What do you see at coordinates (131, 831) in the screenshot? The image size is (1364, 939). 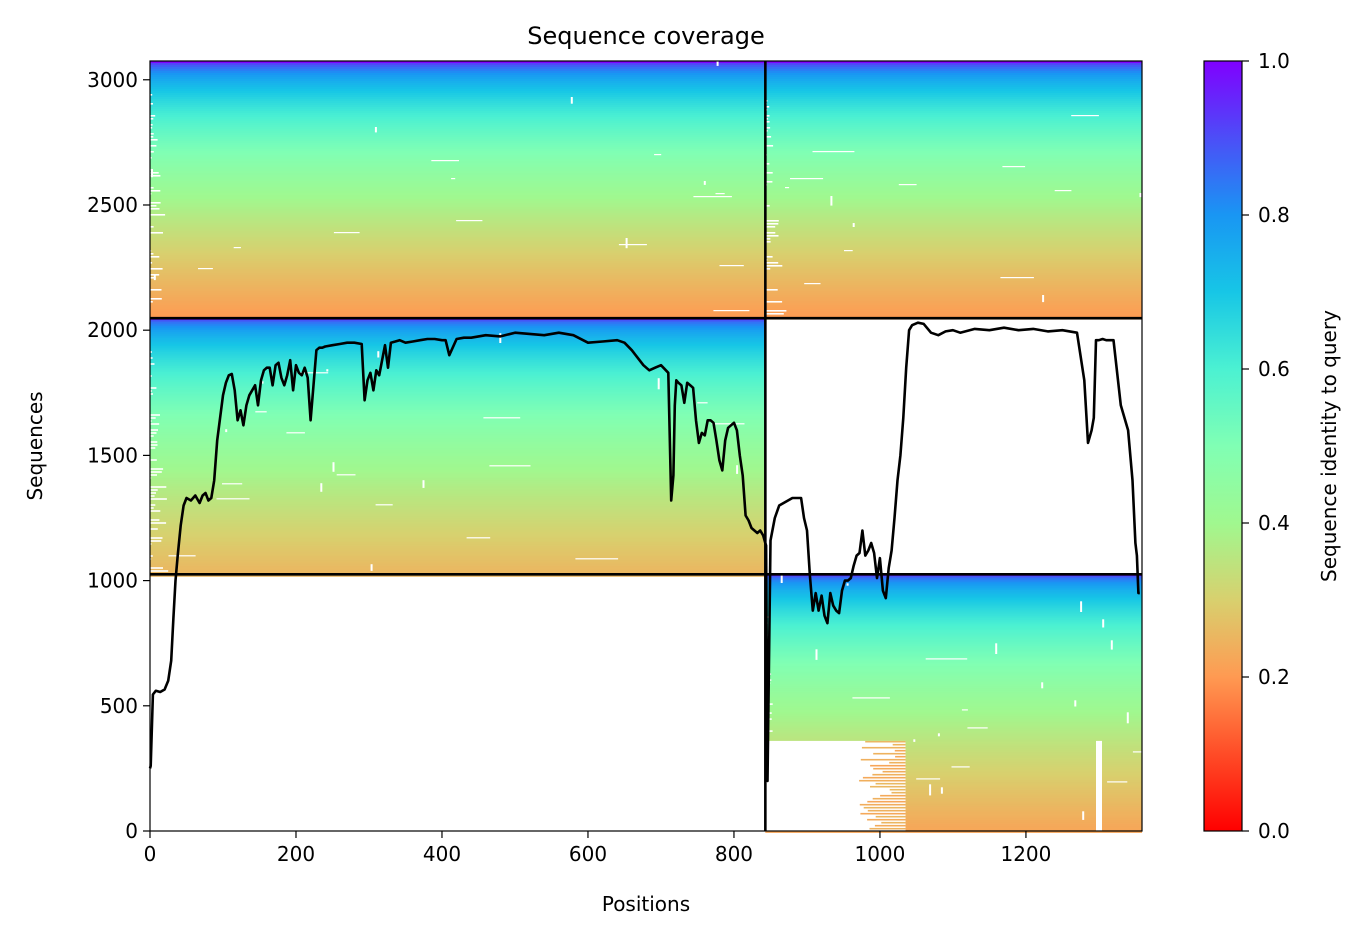 I see `y-tick-label: 0` at bounding box center [131, 831].